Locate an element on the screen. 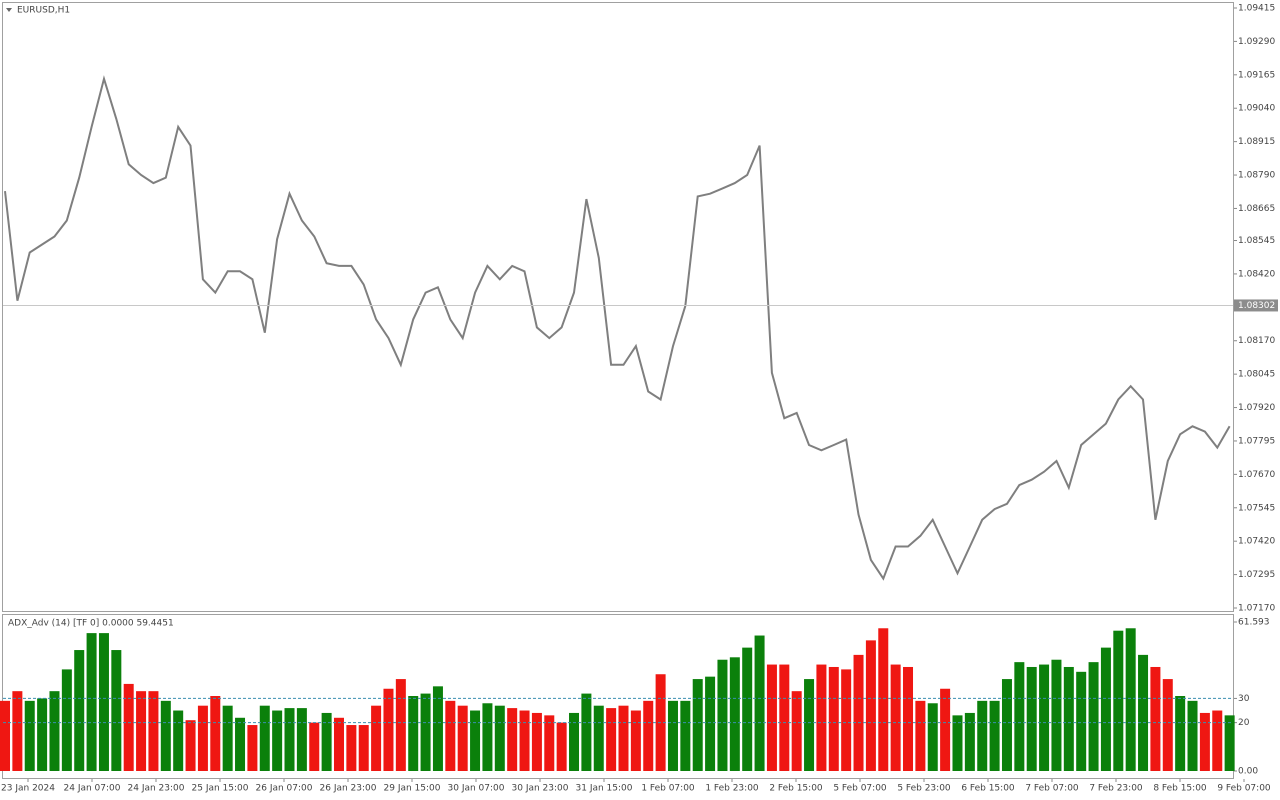 The height and width of the screenshot is (800, 1280). x-tick-label: 25 Jan 15:00 is located at coordinates (220, 789).